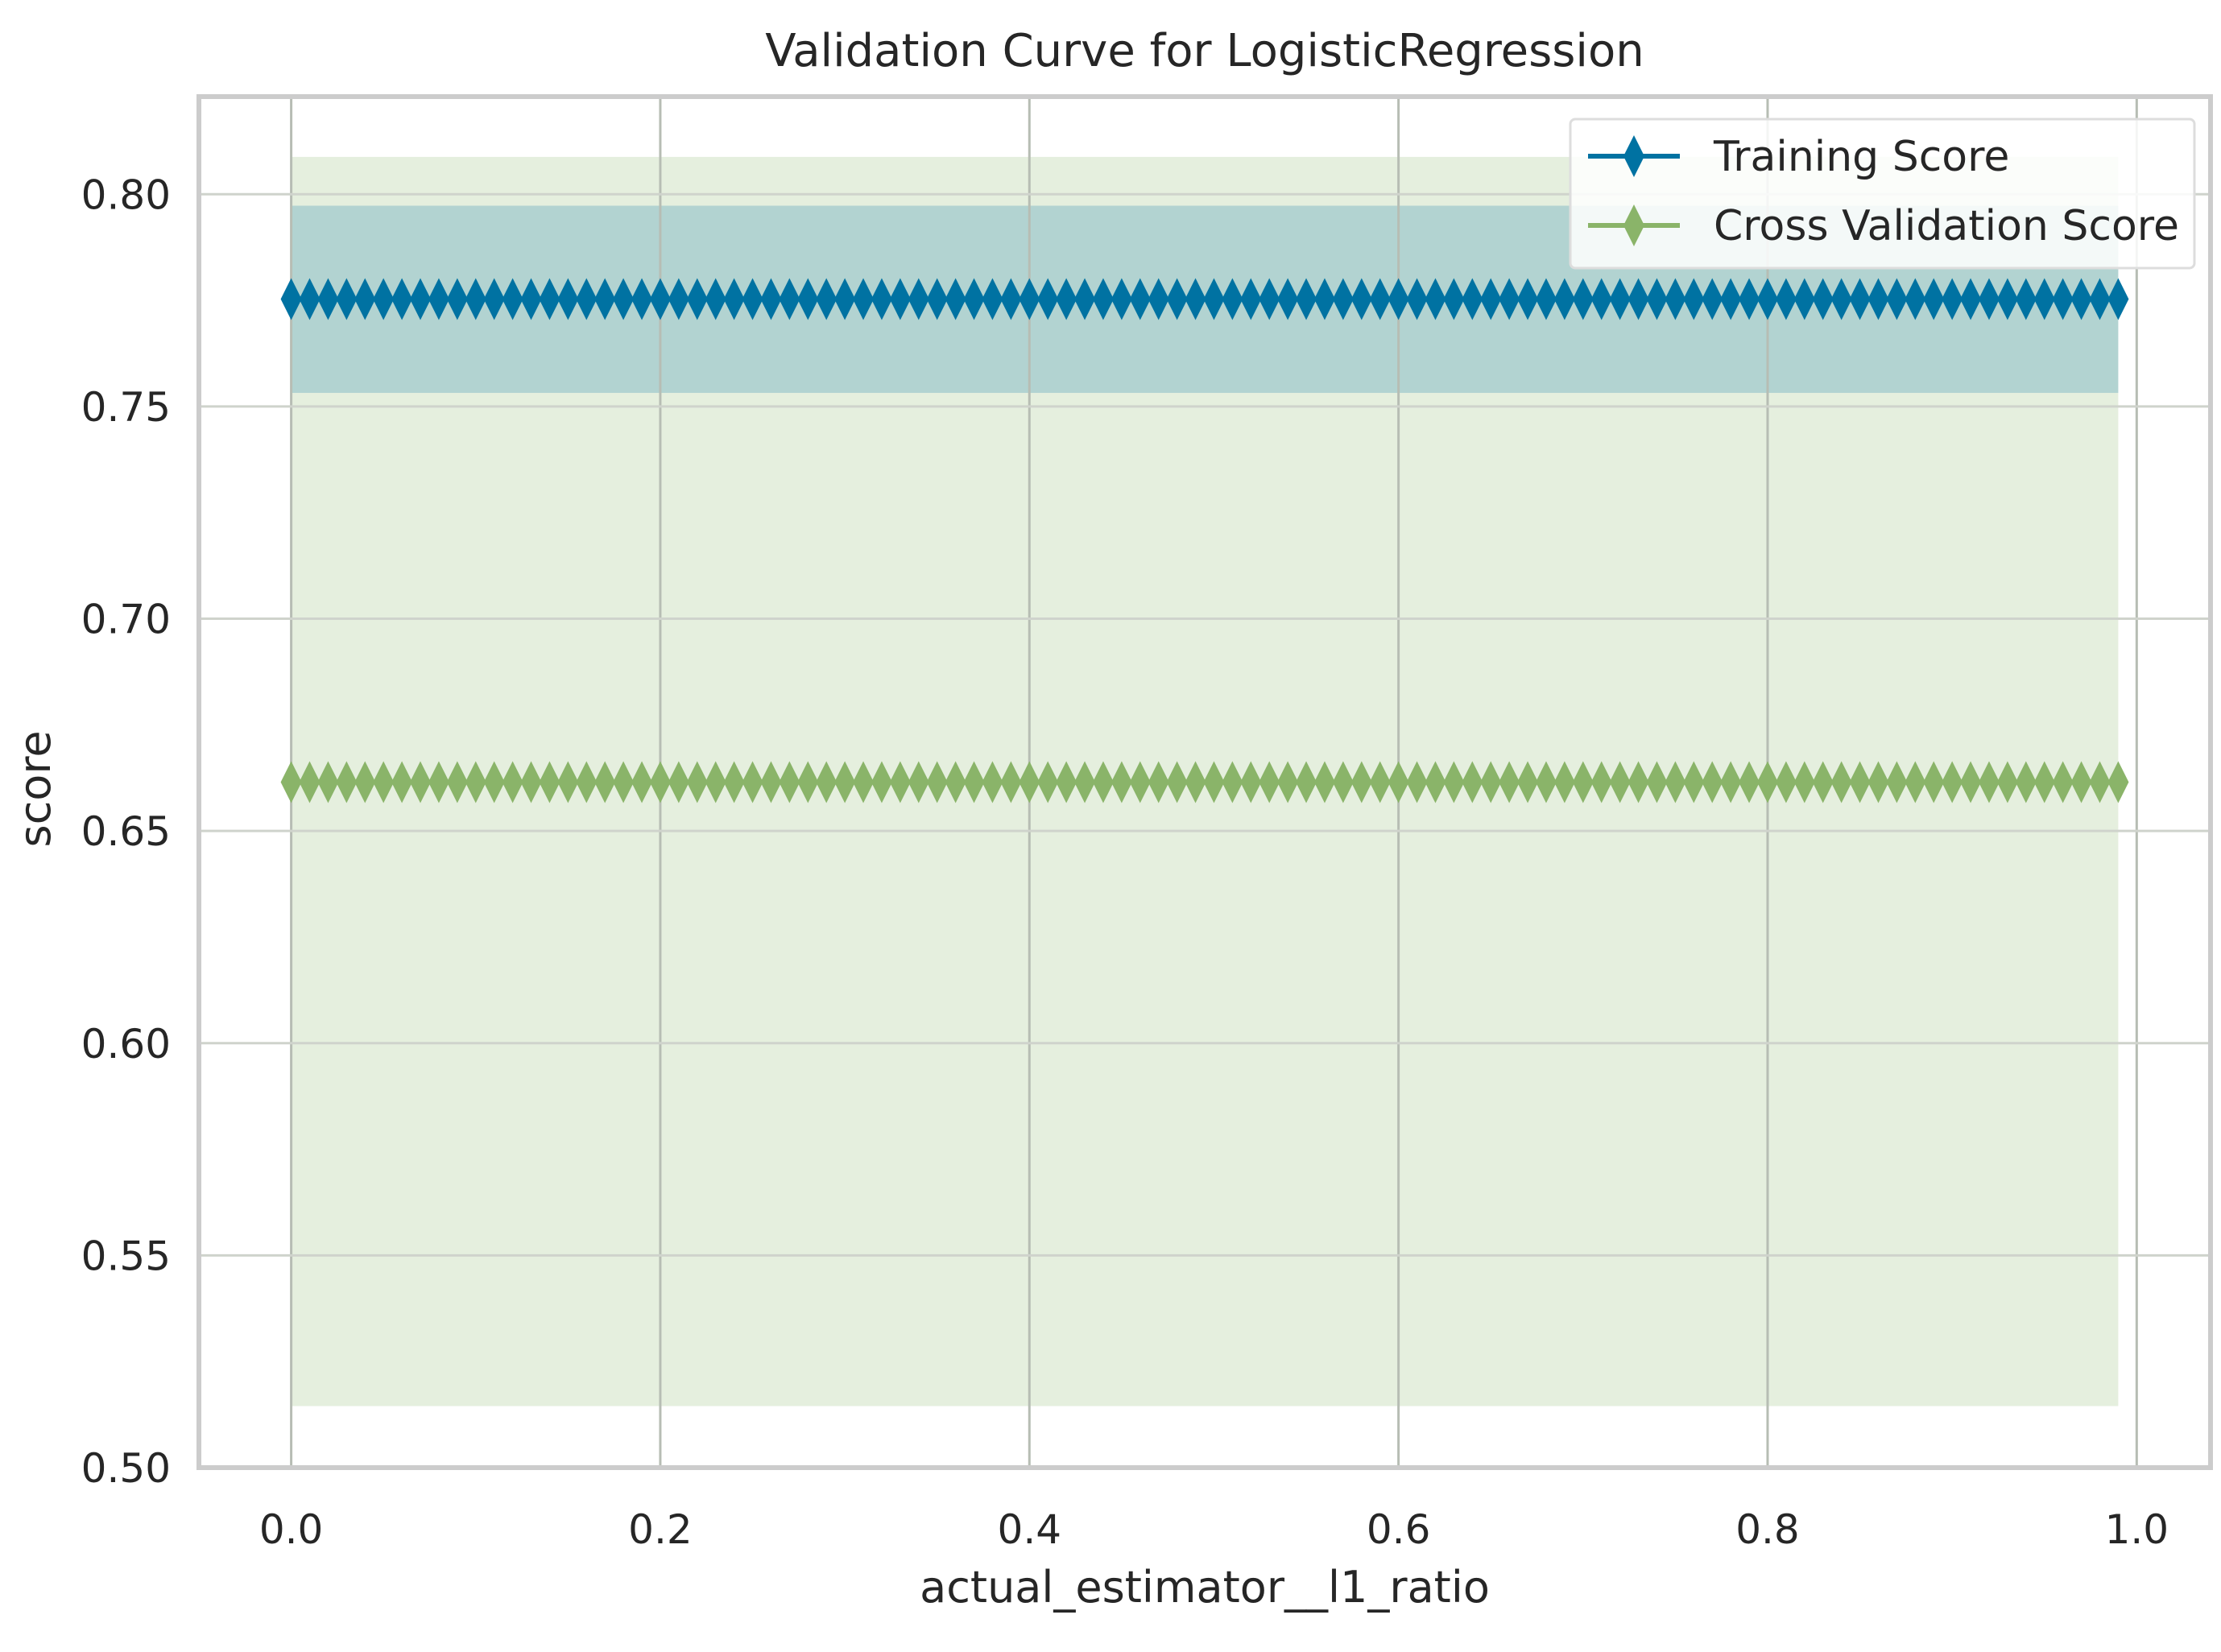 The image size is (2221, 1652). Describe the element at coordinates (1204, 51) in the screenshot. I see `chart-title: Validation Curve for LogisticRegression` at that location.